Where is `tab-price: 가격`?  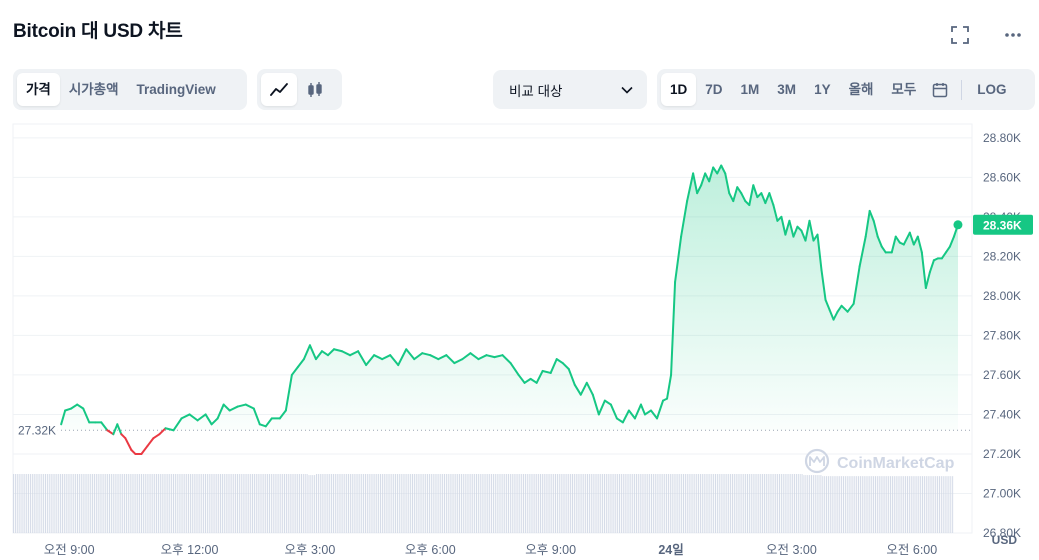
tab-price: 가격 is located at coordinates (38, 89).